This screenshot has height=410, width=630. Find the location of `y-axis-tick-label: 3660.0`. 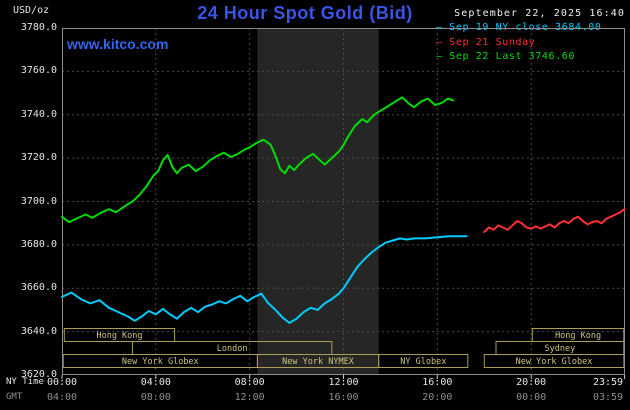

y-axis-tick-label: 3660.0 is located at coordinates (38, 288).